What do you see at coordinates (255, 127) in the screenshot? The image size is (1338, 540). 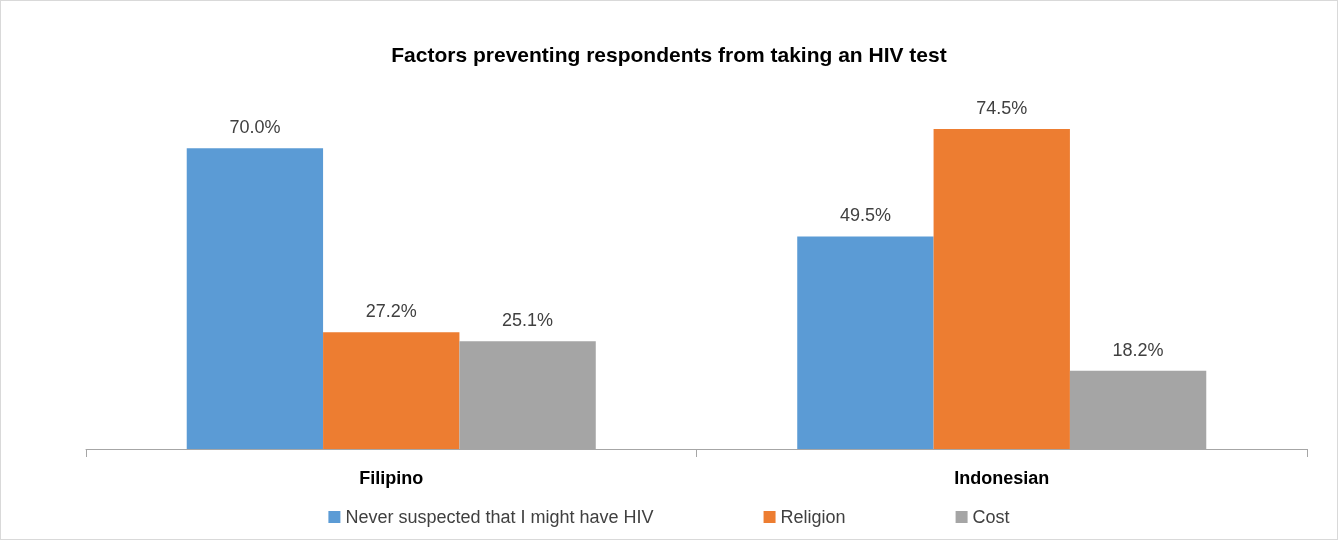 I see `data-label: 70.0%` at bounding box center [255, 127].